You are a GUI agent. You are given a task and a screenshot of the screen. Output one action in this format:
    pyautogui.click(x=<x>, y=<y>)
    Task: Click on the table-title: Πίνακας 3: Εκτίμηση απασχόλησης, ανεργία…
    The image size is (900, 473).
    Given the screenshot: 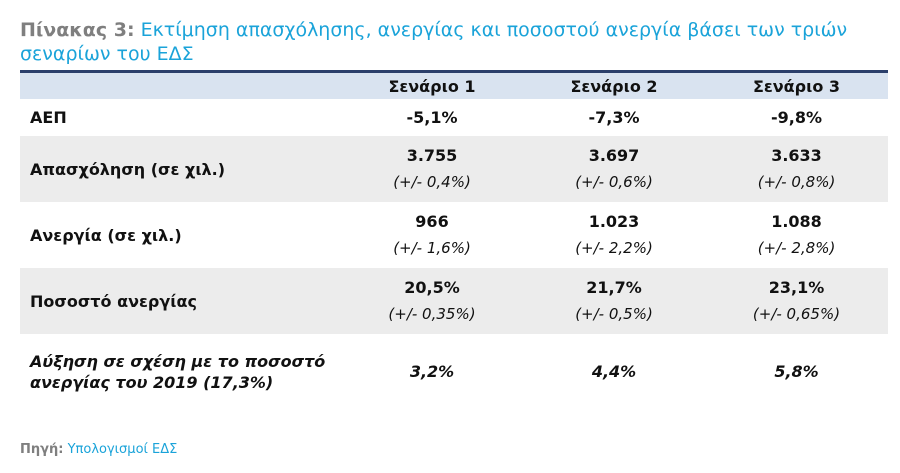 What is the action you would take?
    pyautogui.click(x=455, y=42)
    